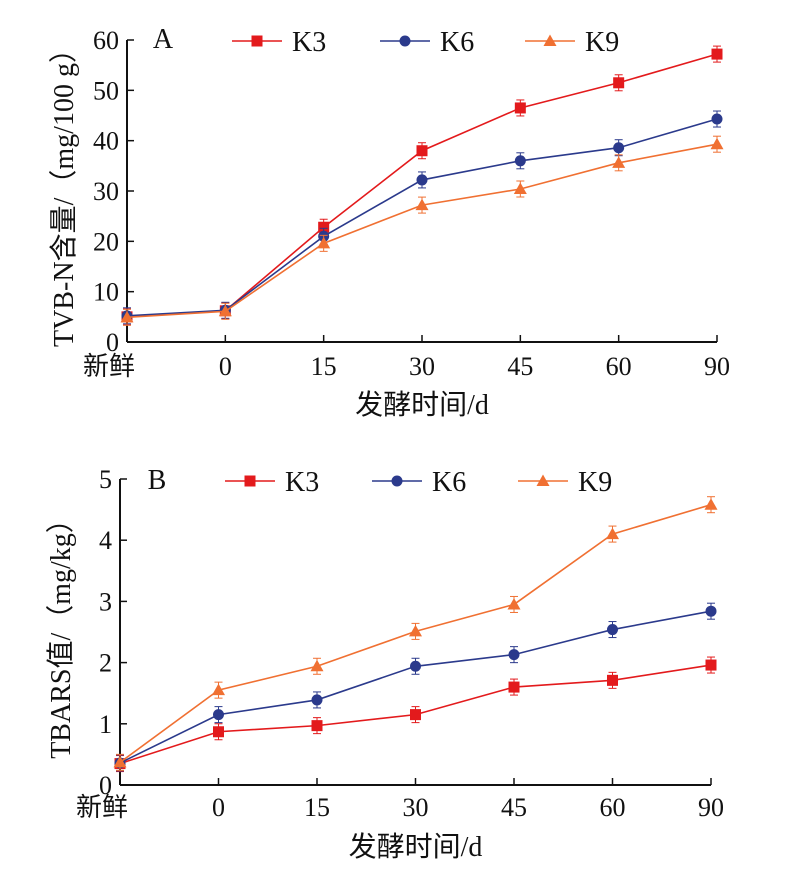  I want to click on y-tick-label: 20, so click(106, 241).